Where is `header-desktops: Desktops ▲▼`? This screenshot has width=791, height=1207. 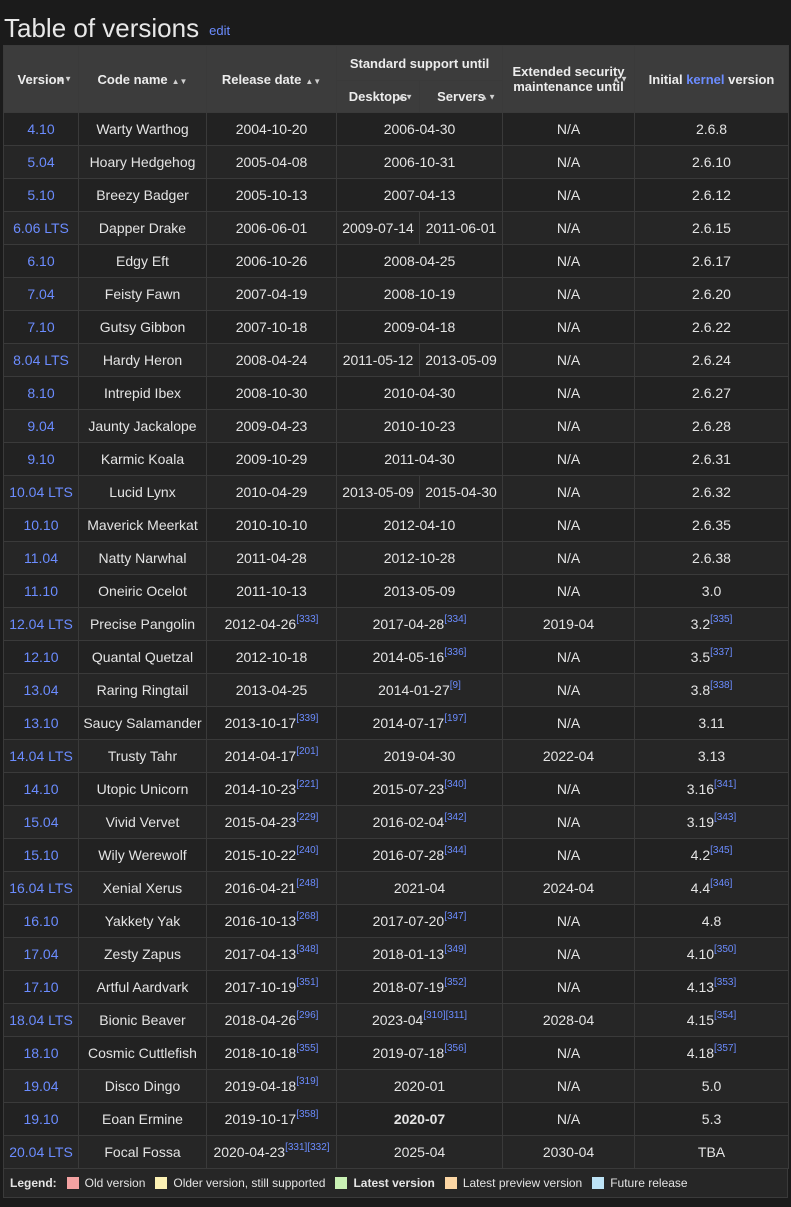 header-desktops: Desktops ▲▼ is located at coordinates (378, 96).